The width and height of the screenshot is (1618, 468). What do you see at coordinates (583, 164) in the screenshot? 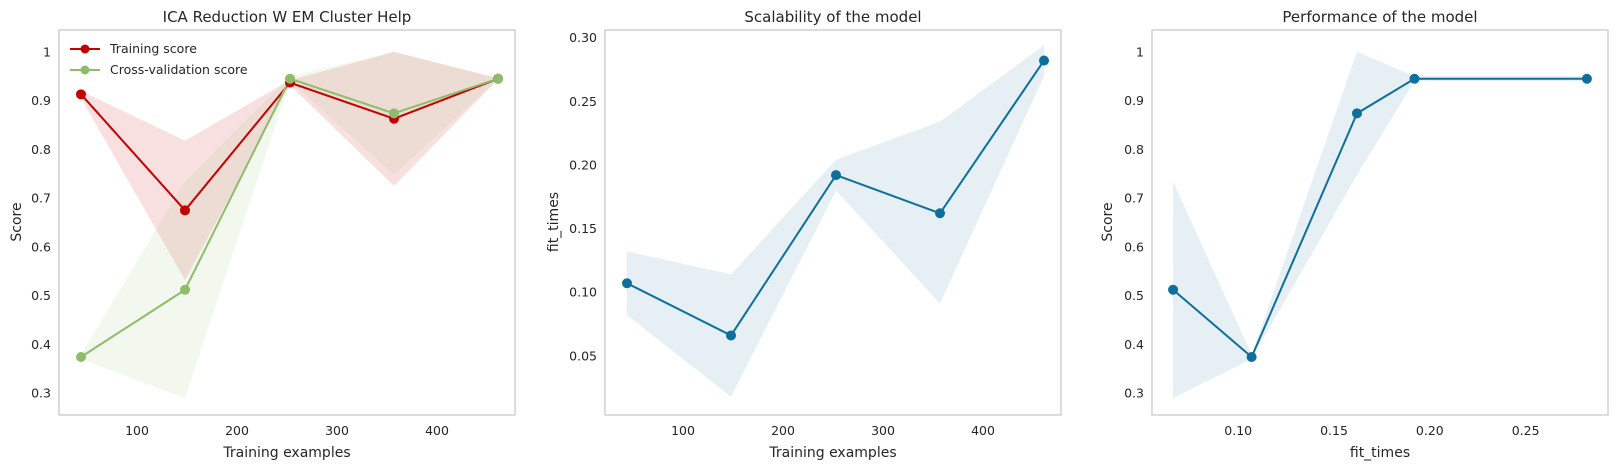
I see `y-tick-label: 0.20` at bounding box center [583, 164].